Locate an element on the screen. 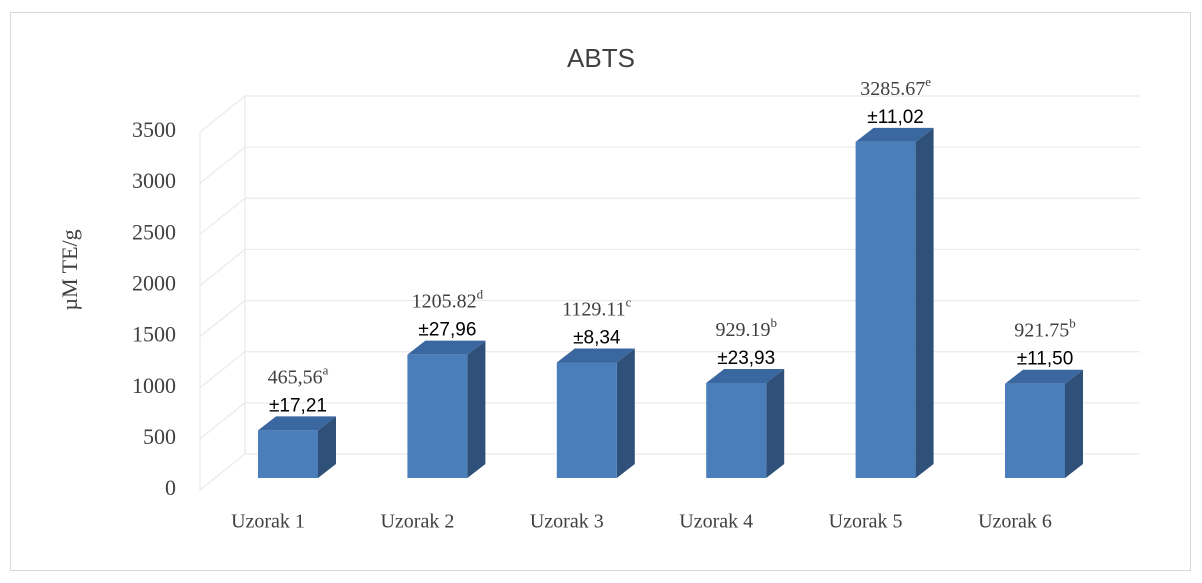 This screenshot has width=1202, height=583. value-label: 1205.82d is located at coordinates (448, 300).